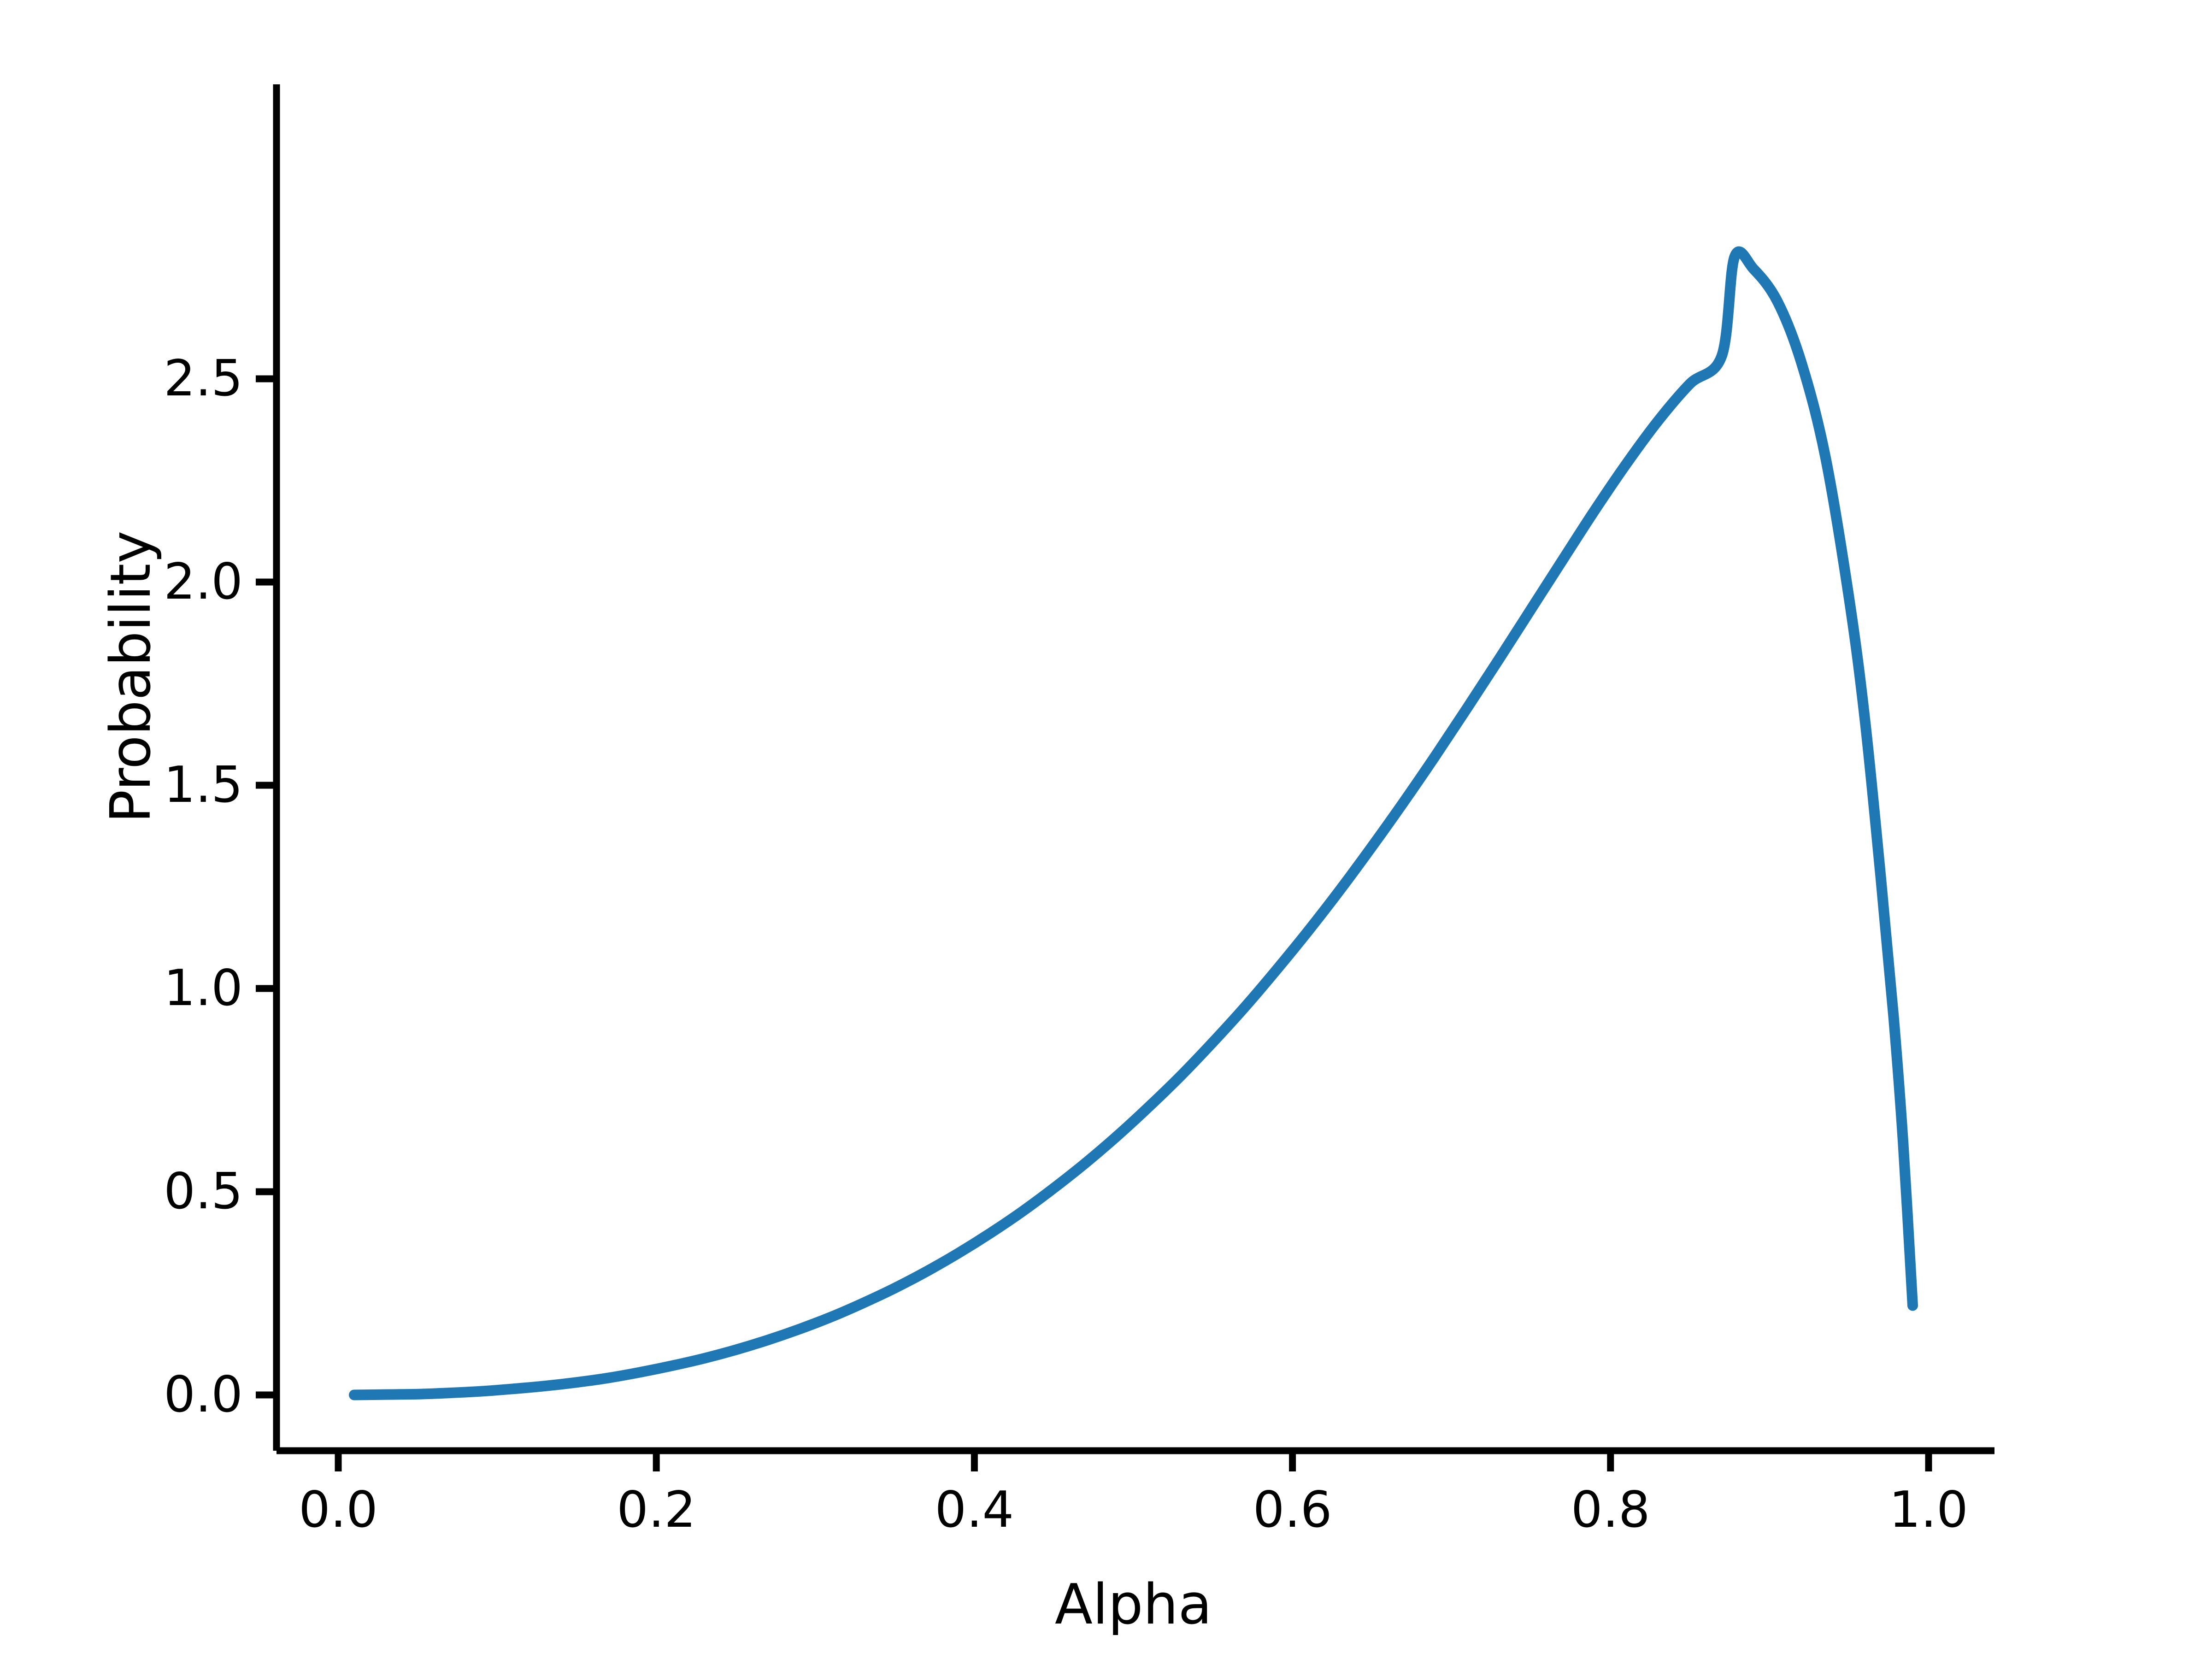 The width and height of the screenshot is (2212, 1659). I want to click on x-axis-ticks, so click(1133, 1461).